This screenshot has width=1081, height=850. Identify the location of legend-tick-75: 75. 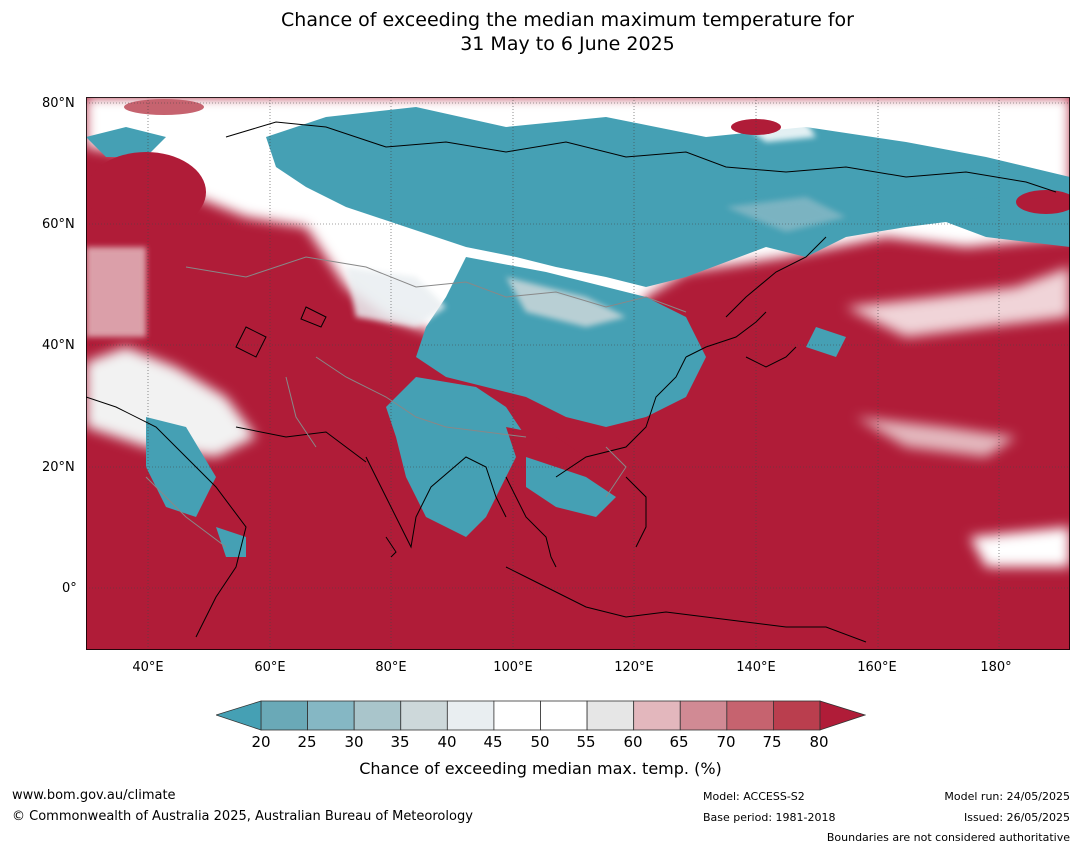
(772, 742).